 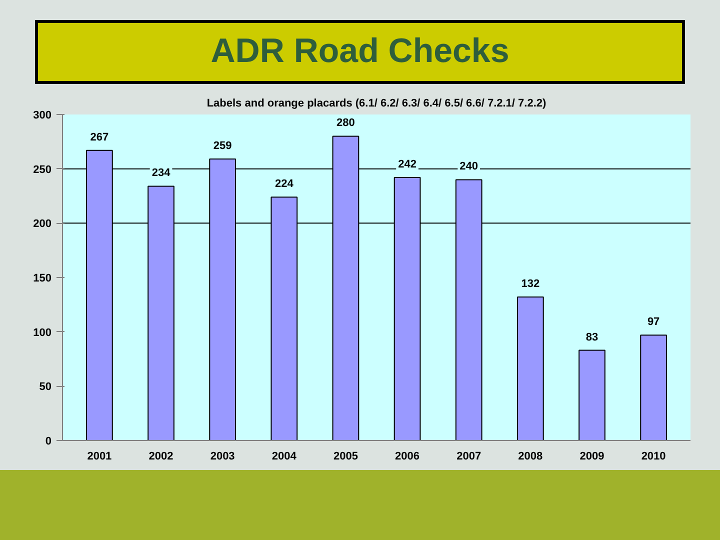 I want to click on x-tick-label: 2010, so click(x=653, y=456).